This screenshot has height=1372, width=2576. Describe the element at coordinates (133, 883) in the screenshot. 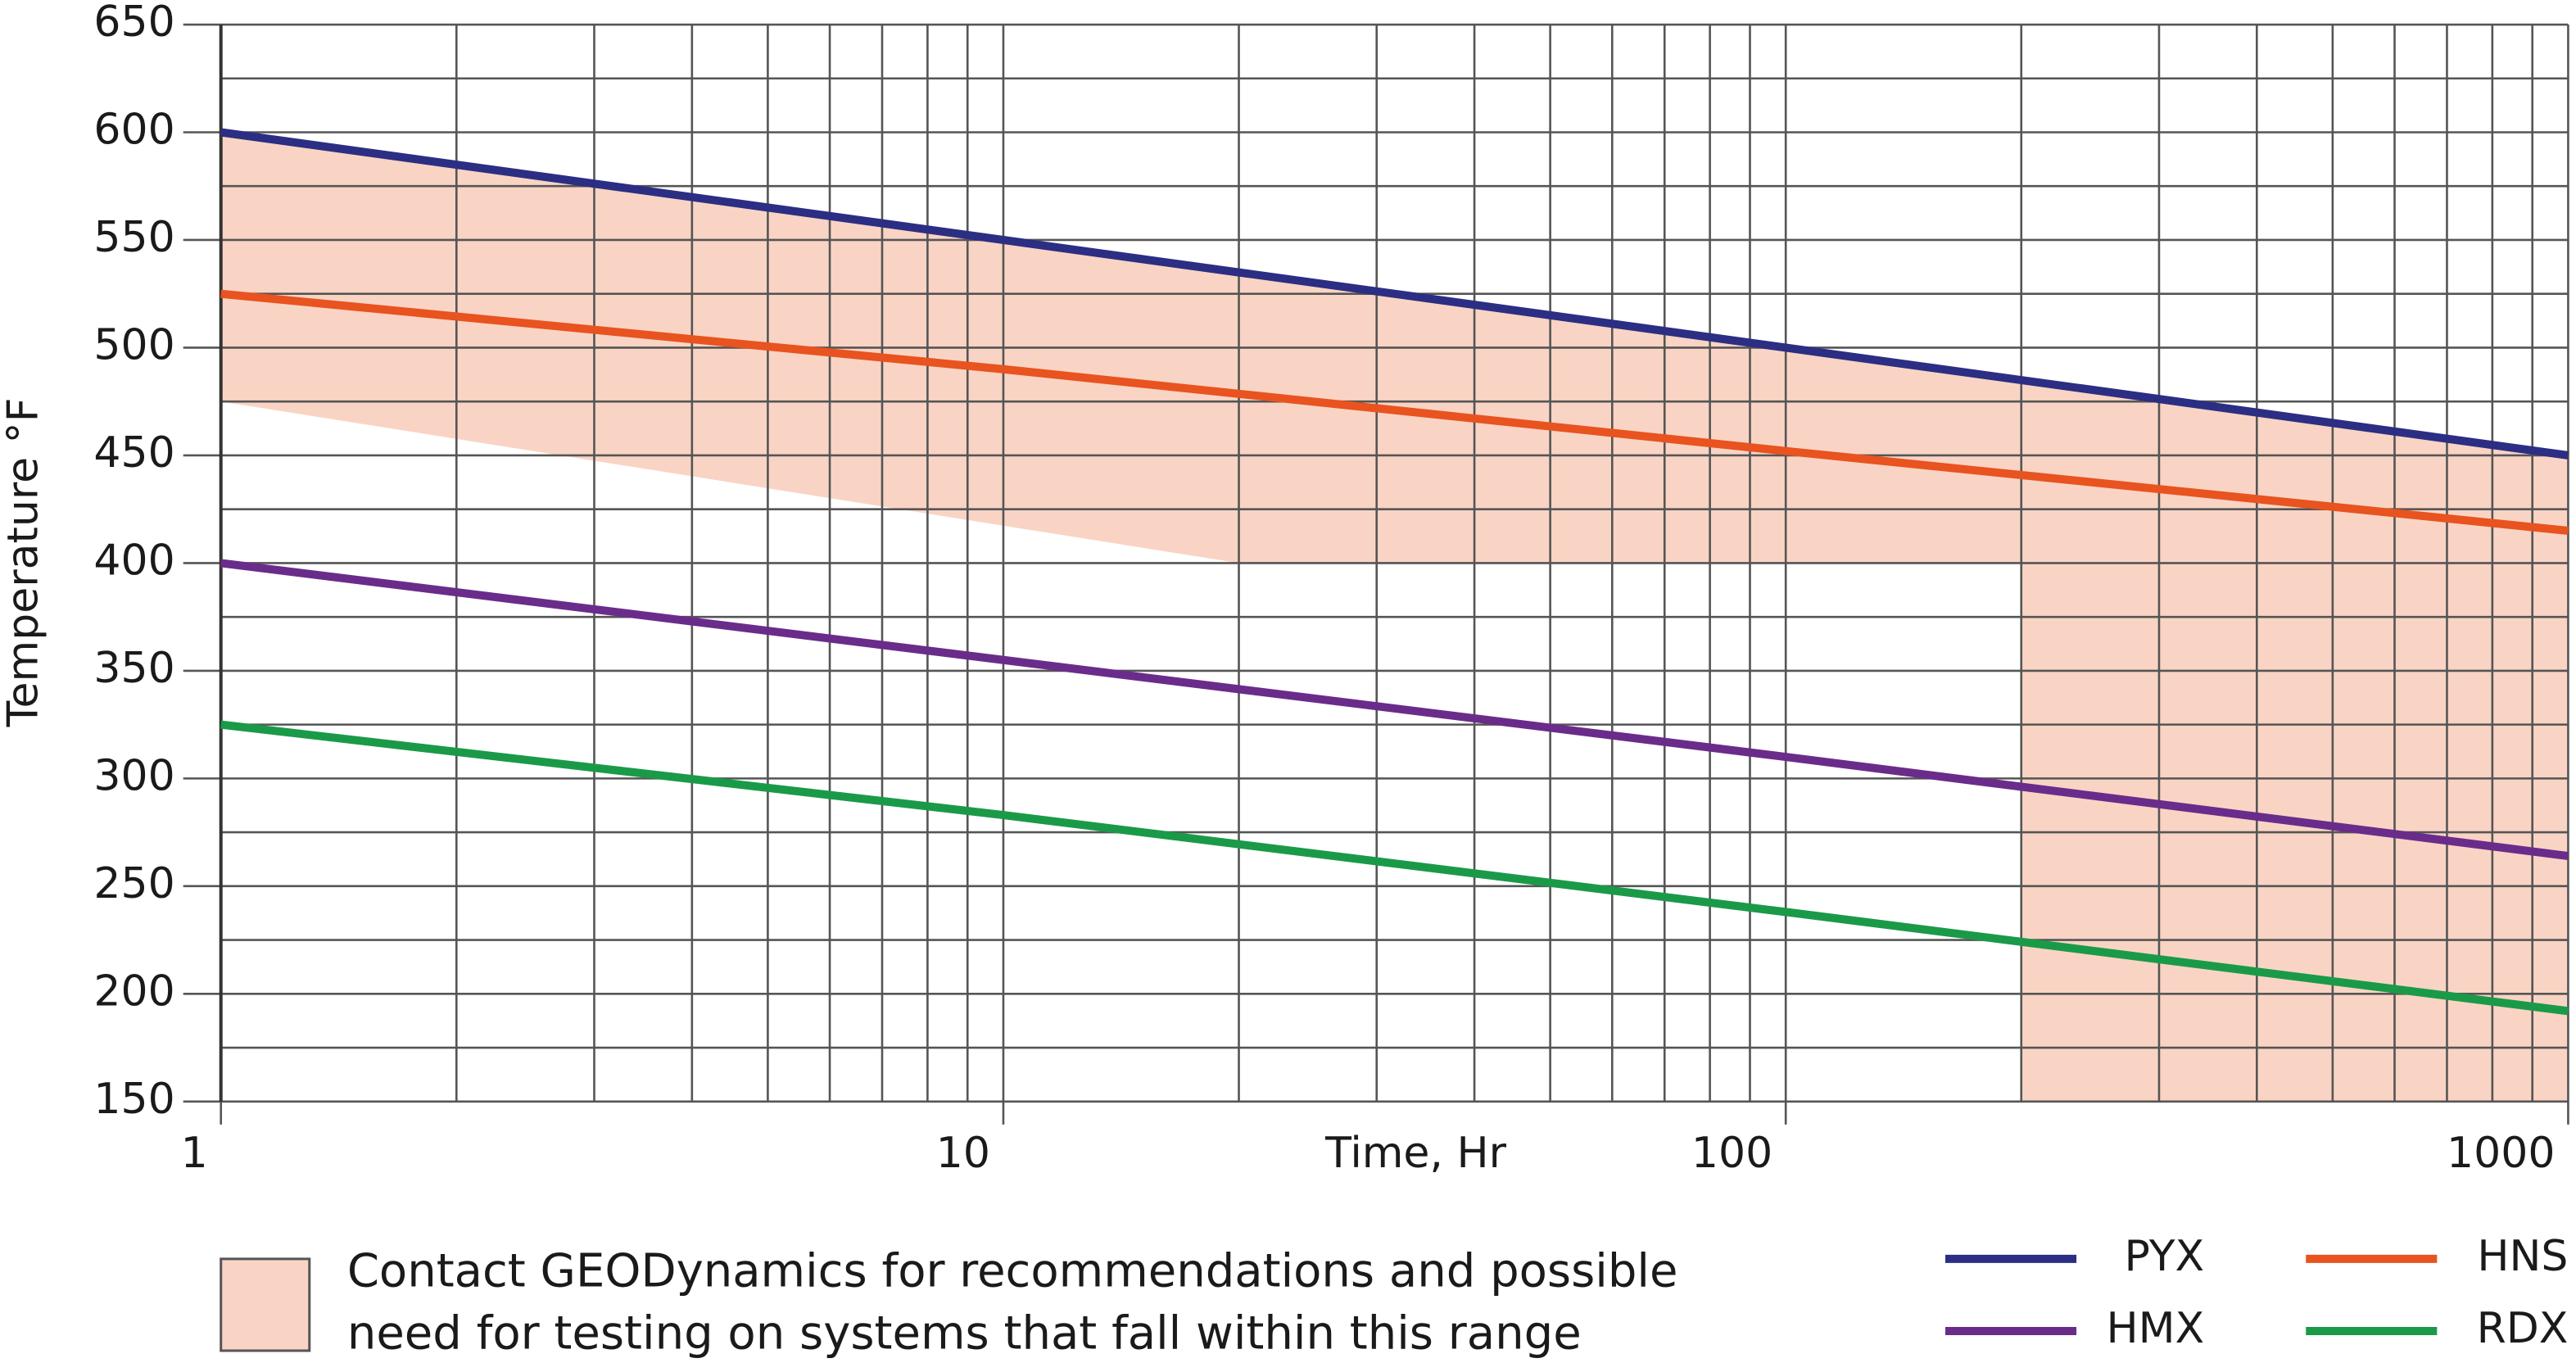

I see `y-tick-label: 250` at that location.